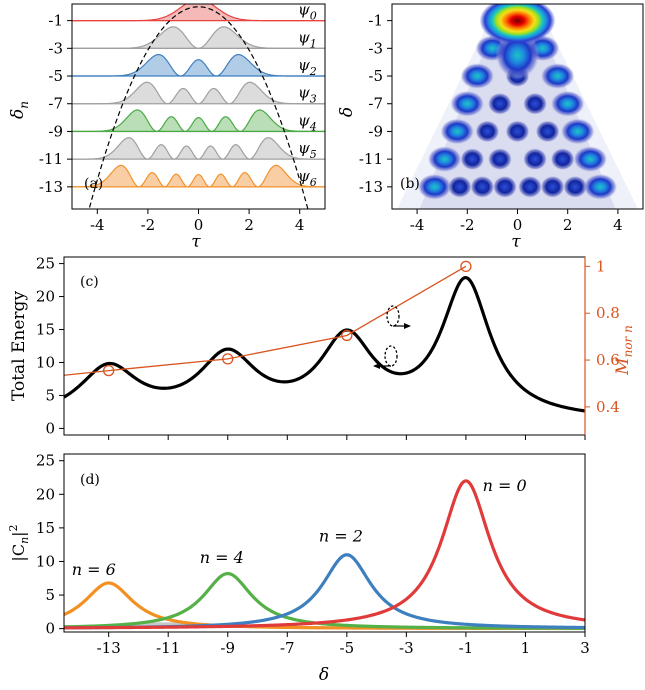 The height and width of the screenshot is (690, 645). Describe the element at coordinates (526, 648) in the screenshot. I see `x-tick-label: 1` at that location.